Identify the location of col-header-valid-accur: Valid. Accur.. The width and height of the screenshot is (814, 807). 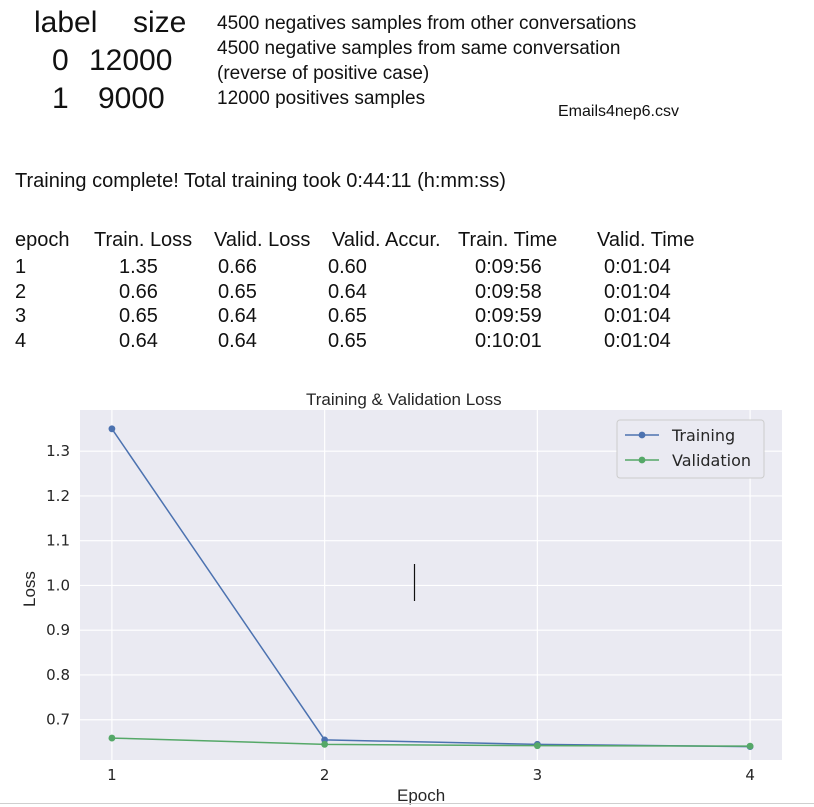
(386, 240).